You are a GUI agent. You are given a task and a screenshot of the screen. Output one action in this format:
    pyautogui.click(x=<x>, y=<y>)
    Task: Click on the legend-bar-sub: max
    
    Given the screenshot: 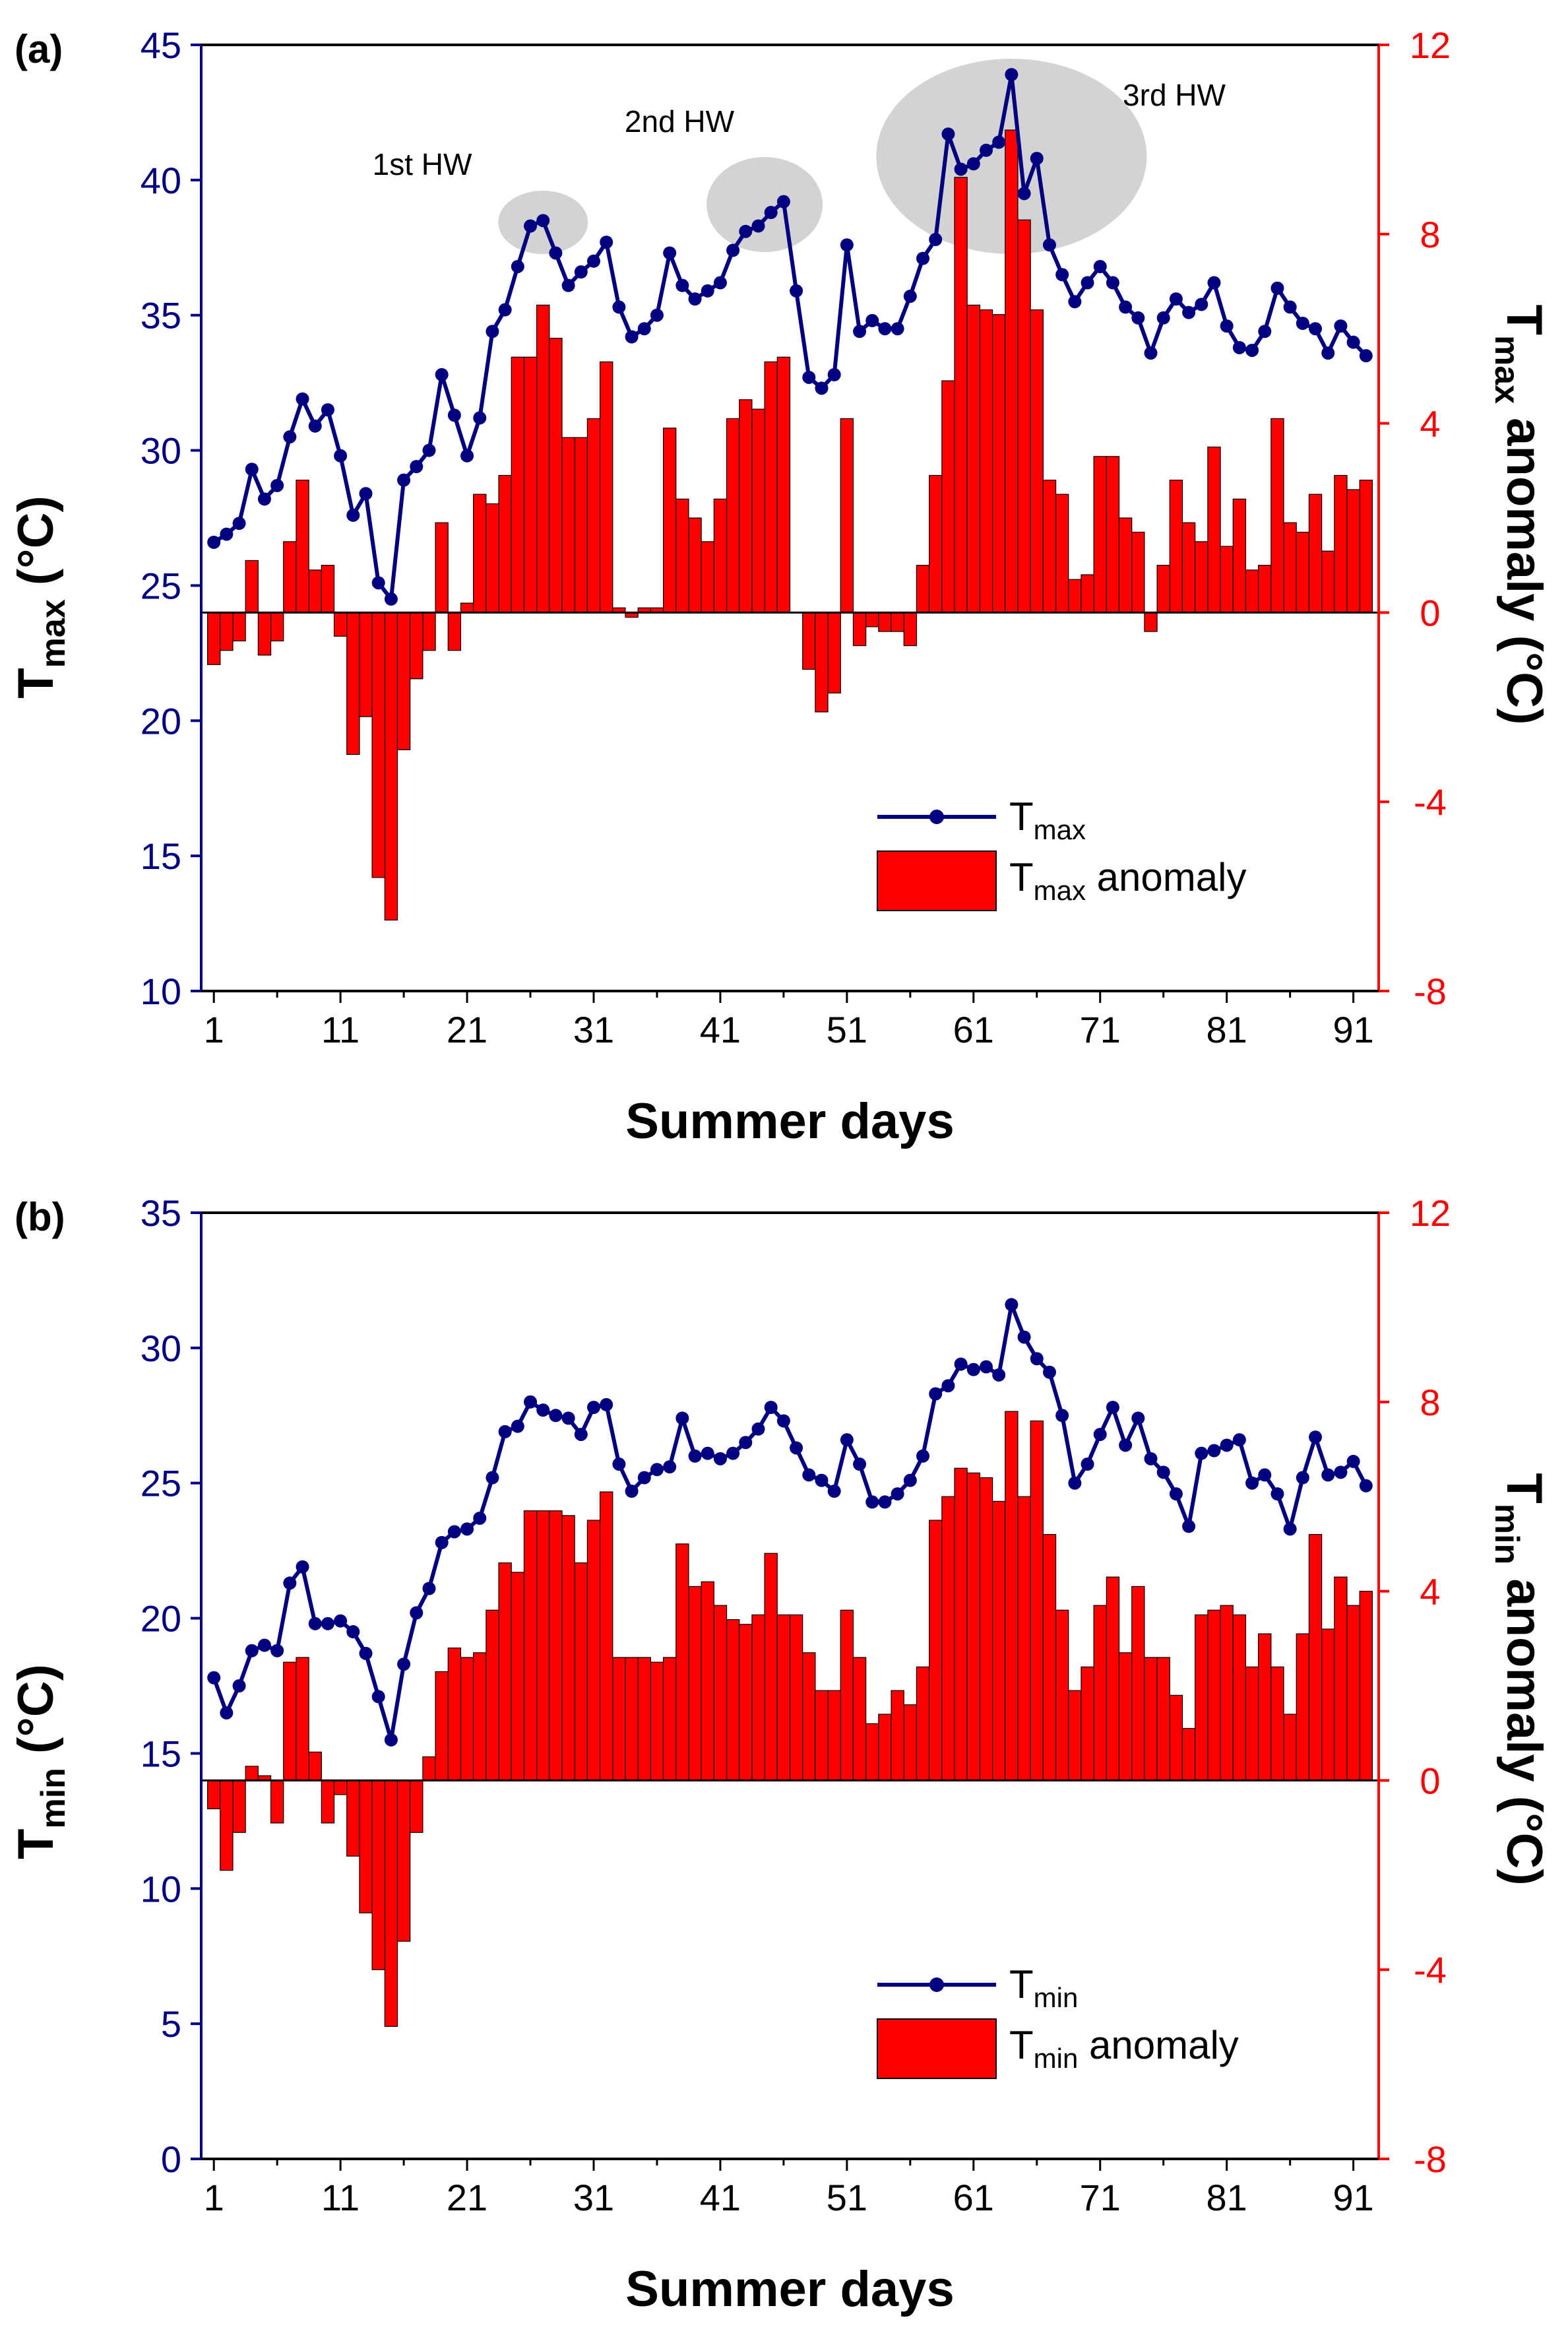 What is the action you would take?
    pyautogui.click(x=1060, y=890)
    